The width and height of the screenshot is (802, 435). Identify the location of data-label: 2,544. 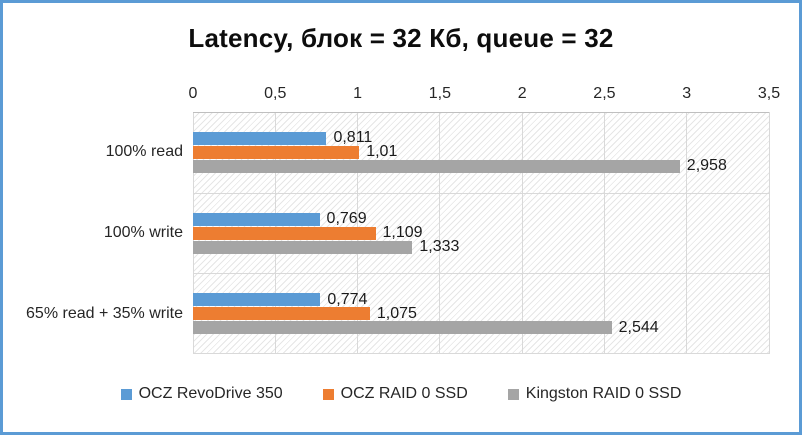
(638, 327).